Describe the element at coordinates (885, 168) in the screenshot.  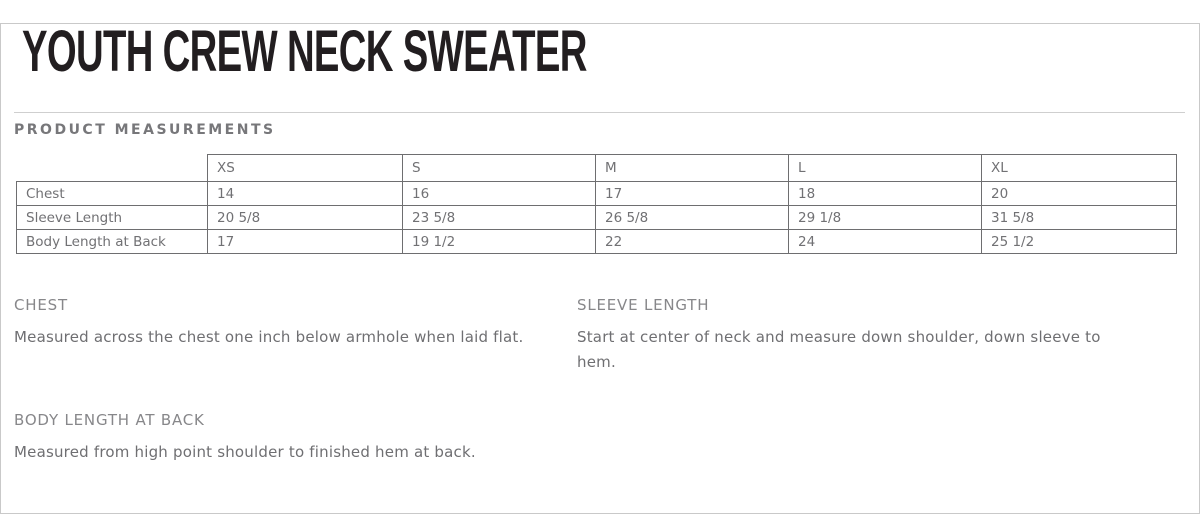
I see `size-column-header-l: L` at that location.